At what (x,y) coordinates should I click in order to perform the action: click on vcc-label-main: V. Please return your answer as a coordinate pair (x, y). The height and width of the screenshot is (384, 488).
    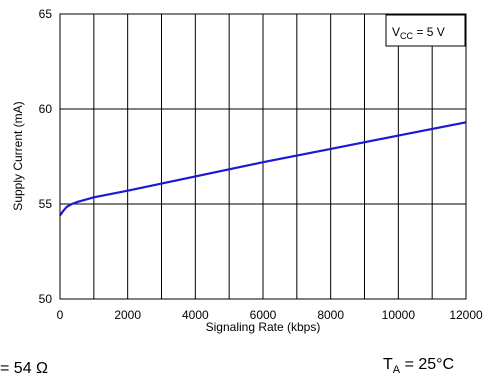
    Looking at the image, I should click on (396, 32).